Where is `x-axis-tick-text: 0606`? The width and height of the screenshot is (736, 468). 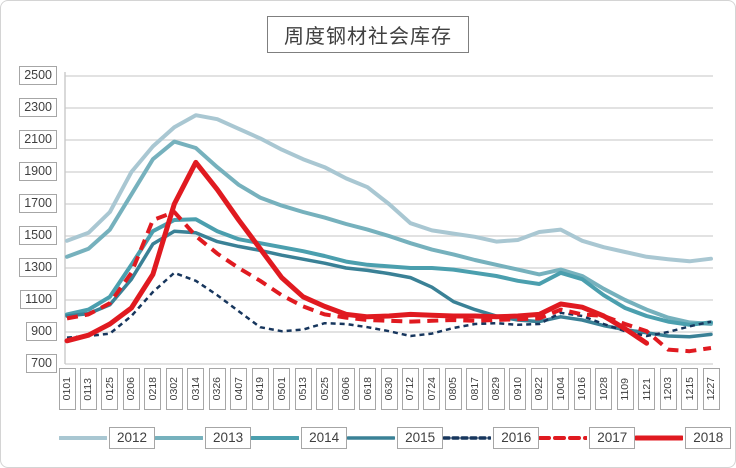
x-axis-tick-text: 0606 is located at coordinates (346, 389).